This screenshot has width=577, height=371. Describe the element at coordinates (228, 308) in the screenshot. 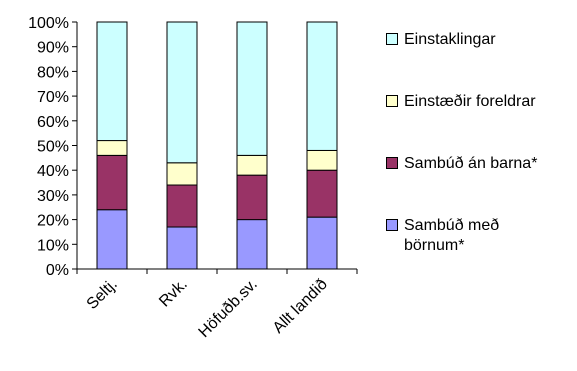

I see `x-tick-label: Höfuðb.sv.` at that location.